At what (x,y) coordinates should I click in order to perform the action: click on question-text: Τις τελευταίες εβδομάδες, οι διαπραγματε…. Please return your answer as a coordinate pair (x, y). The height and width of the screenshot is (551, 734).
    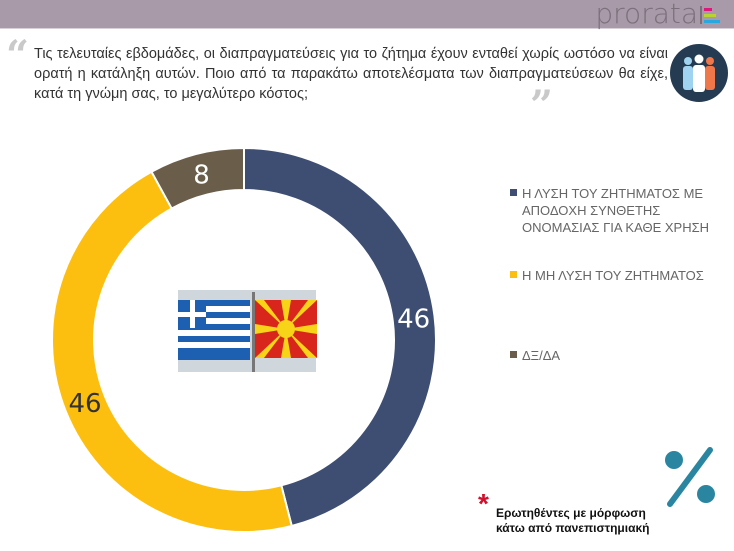
    Looking at the image, I should click on (351, 74).